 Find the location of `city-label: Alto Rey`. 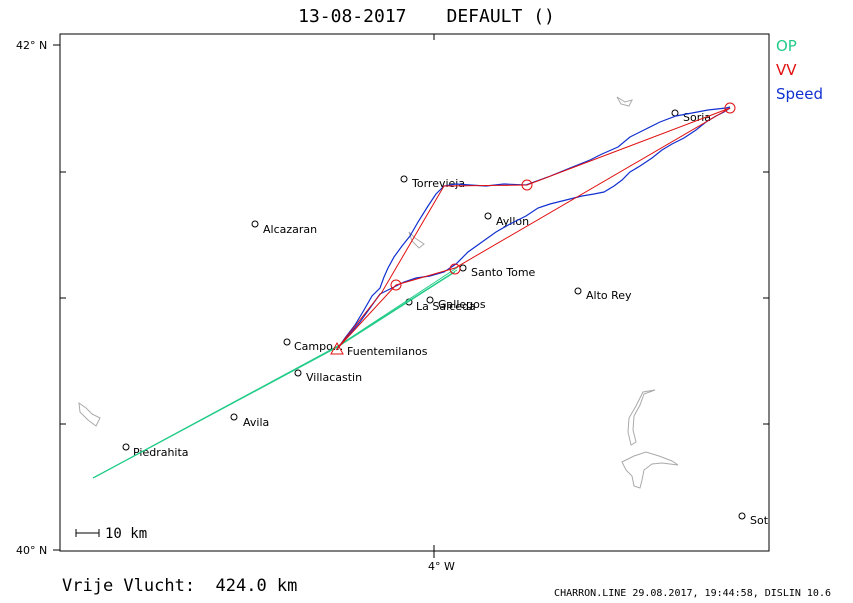

city-label: Alto Rey is located at coordinates (609, 295).